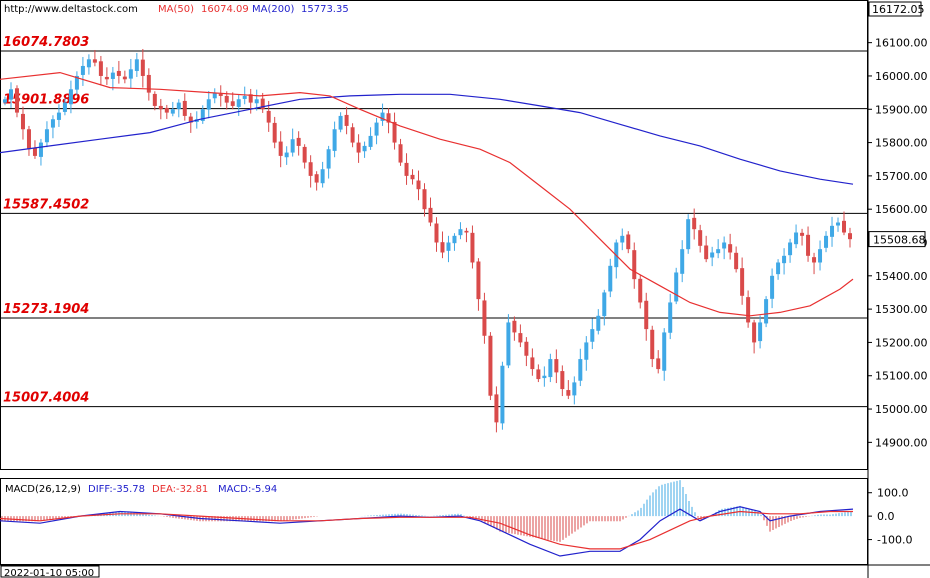 This screenshot has height=578, width=930. I want to click on level-label-2: 15587.4502, so click(46, 204).